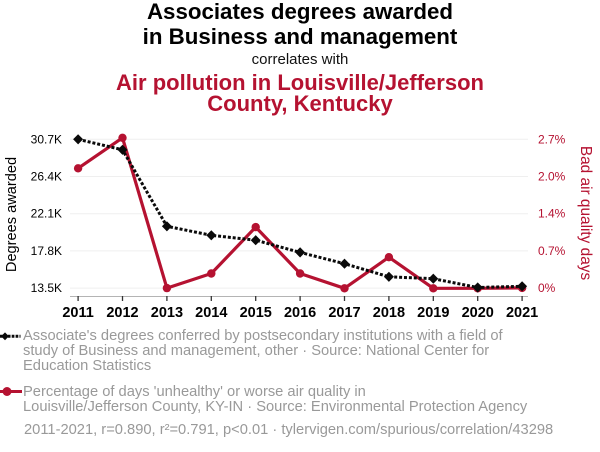 The width and height of the screenshot is (600, 452). Describe the element at coordinates (585, 213) in the screenshot. I see `svg-text: Bad air quality days` at that location.